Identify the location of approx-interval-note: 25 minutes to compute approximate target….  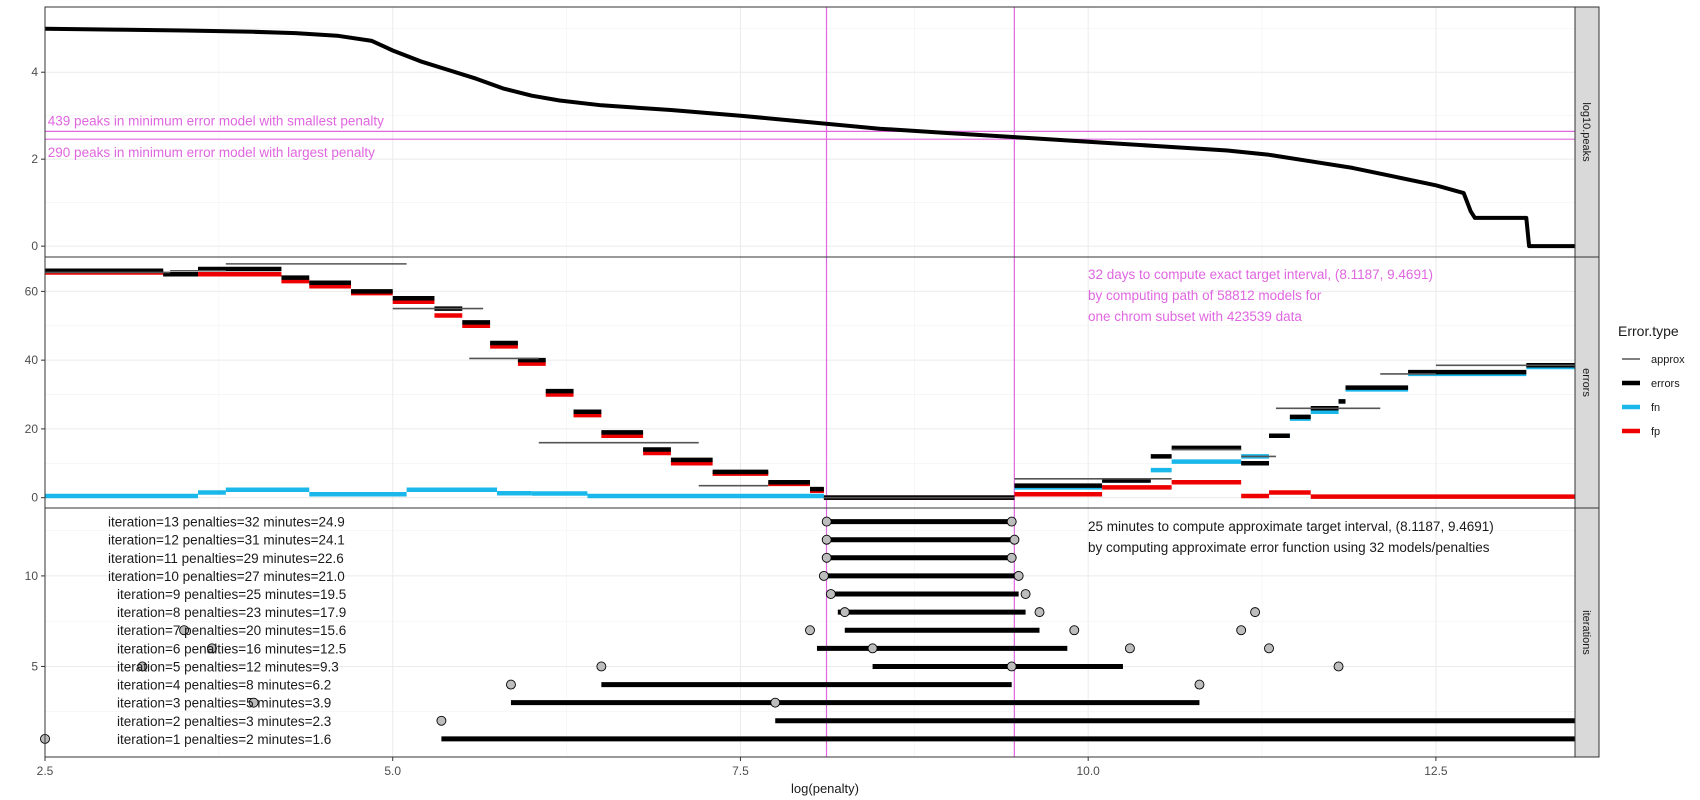
(1291, 526).